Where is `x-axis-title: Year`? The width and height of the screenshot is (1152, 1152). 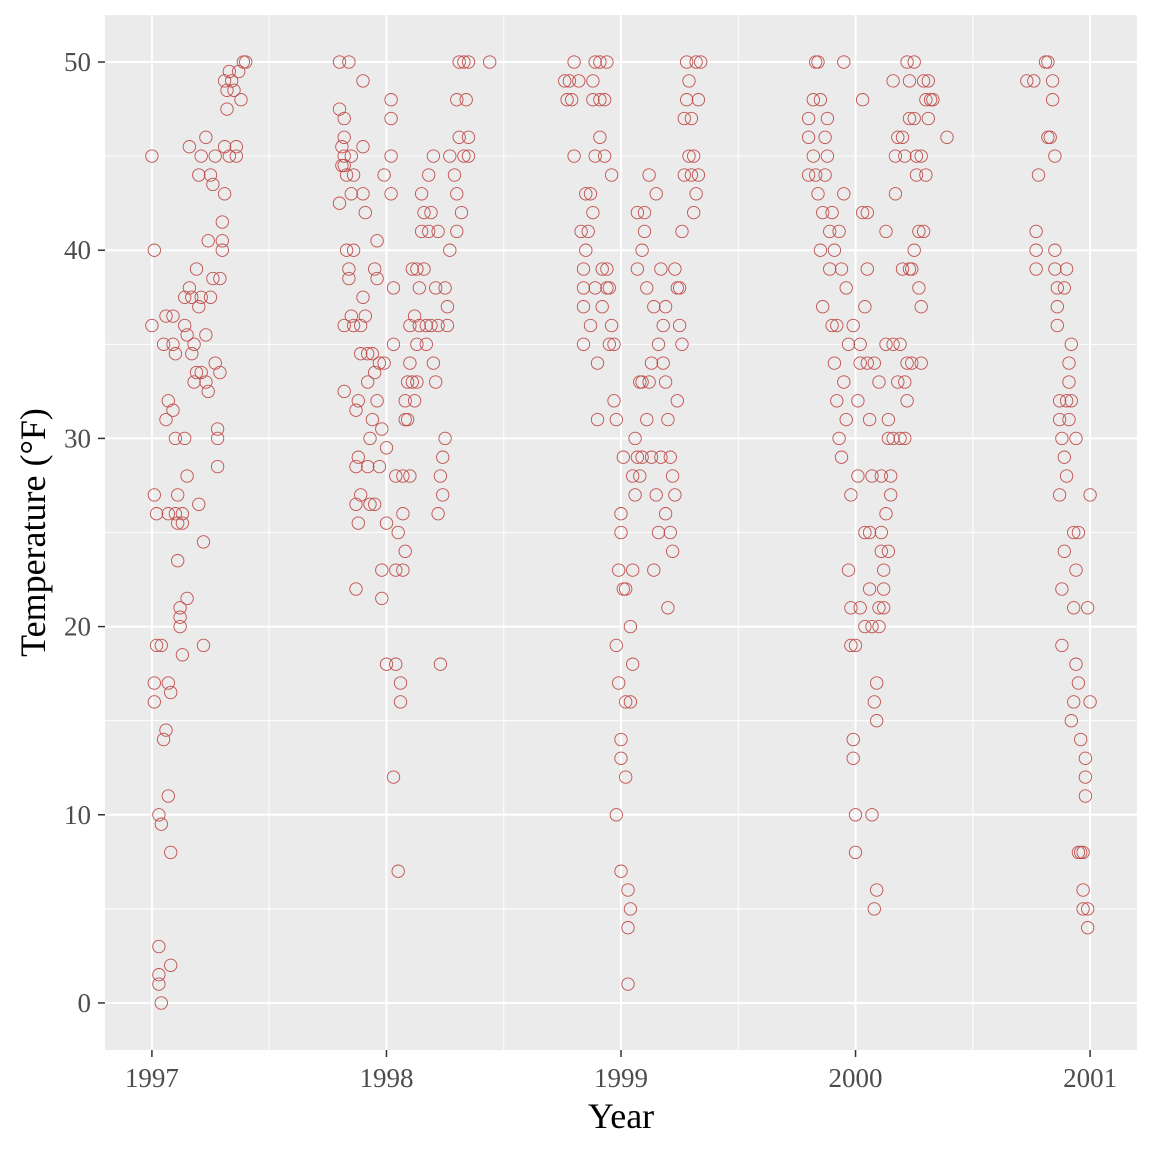
x-axis-title: Year is located at coordinates (621, 1116).